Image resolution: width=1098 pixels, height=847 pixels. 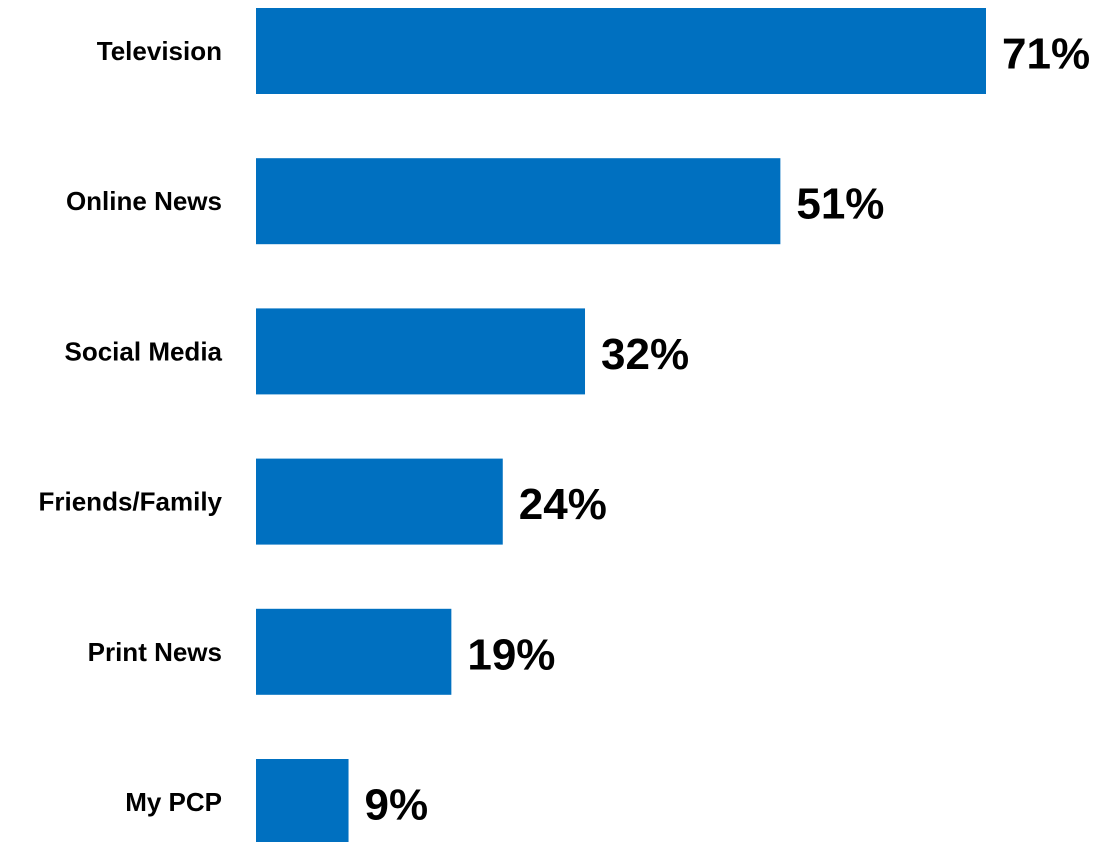 I want to click on value-label-friends-family: 24%, so click(x=563, y=504).